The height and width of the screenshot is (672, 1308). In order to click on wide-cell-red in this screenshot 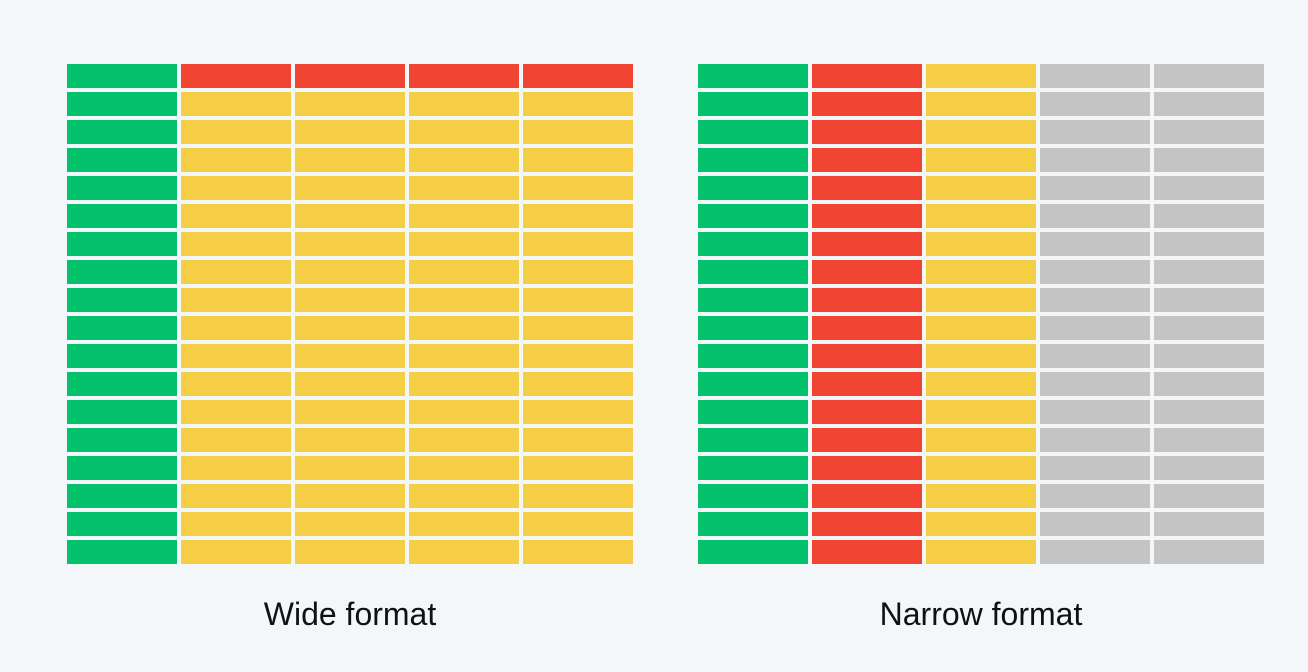, I will do `click(236, 76)`.